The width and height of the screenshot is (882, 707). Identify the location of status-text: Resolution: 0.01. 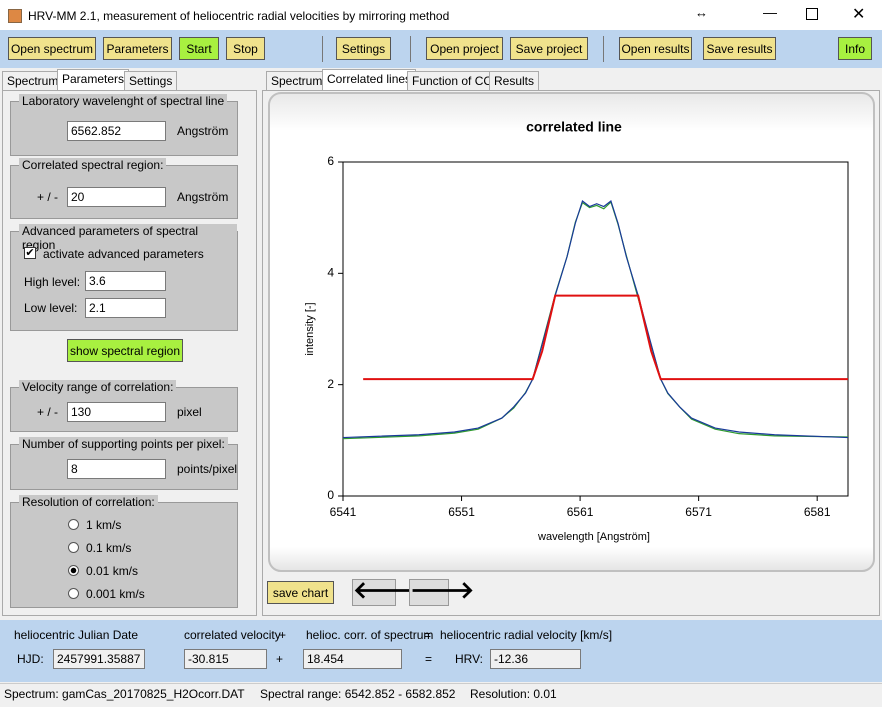
(513, 694).